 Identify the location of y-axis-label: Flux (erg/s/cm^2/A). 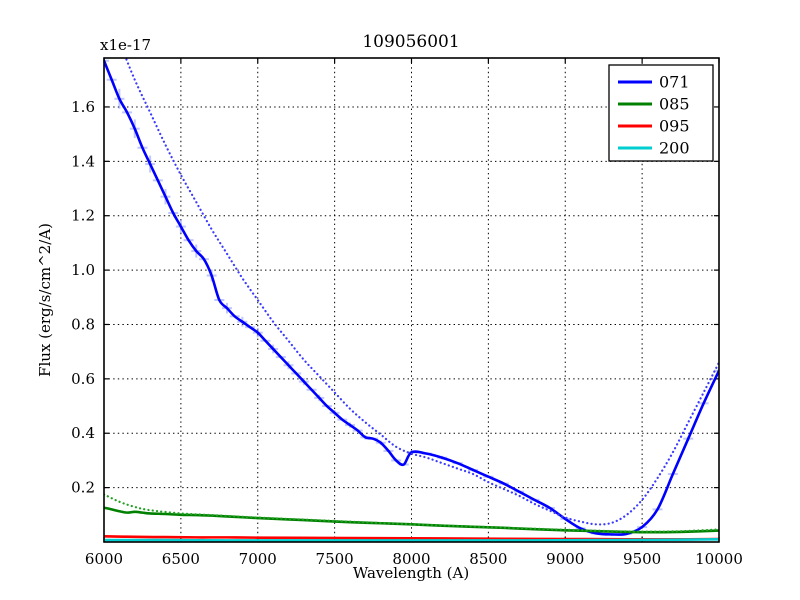
(45, 300).